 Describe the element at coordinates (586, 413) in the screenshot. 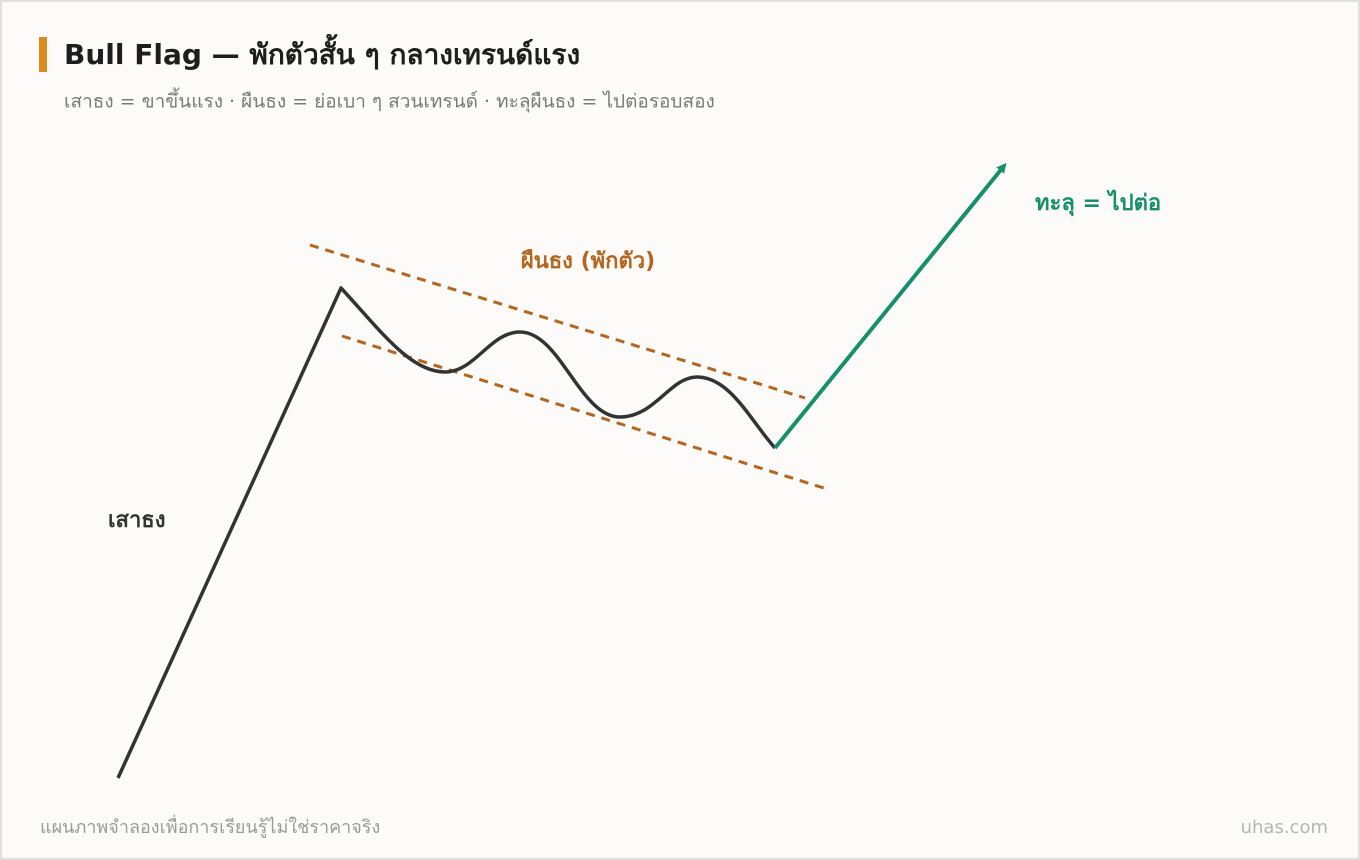

I see `flag-lower-line` at that location.